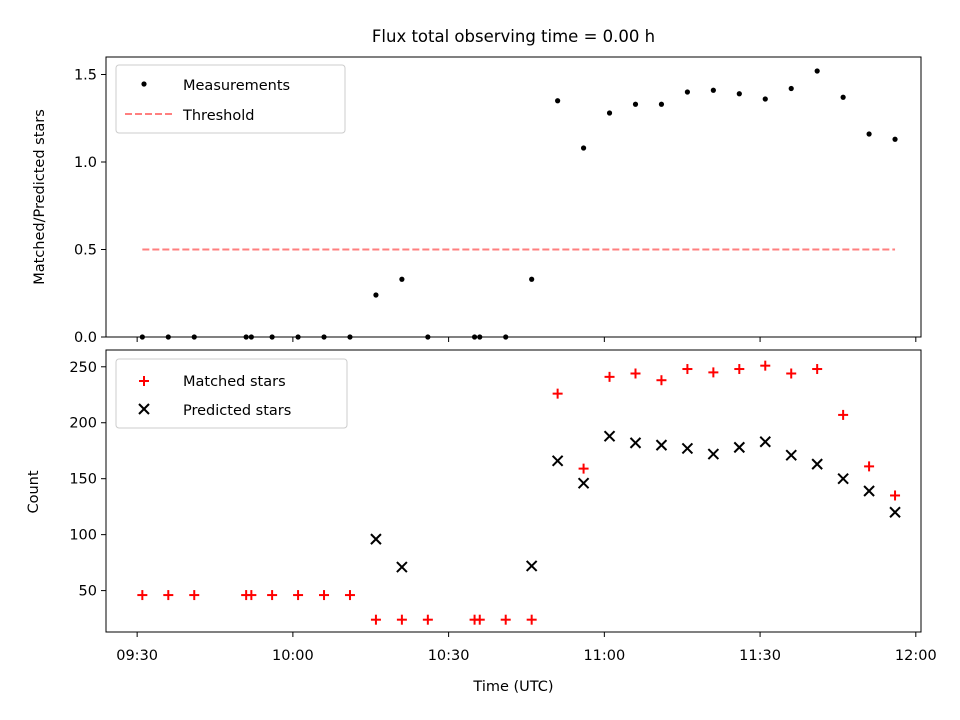  Describe the element at coordinates (916, 656) in the screenshot. I see `x-tick-label: 12:00` at that location.